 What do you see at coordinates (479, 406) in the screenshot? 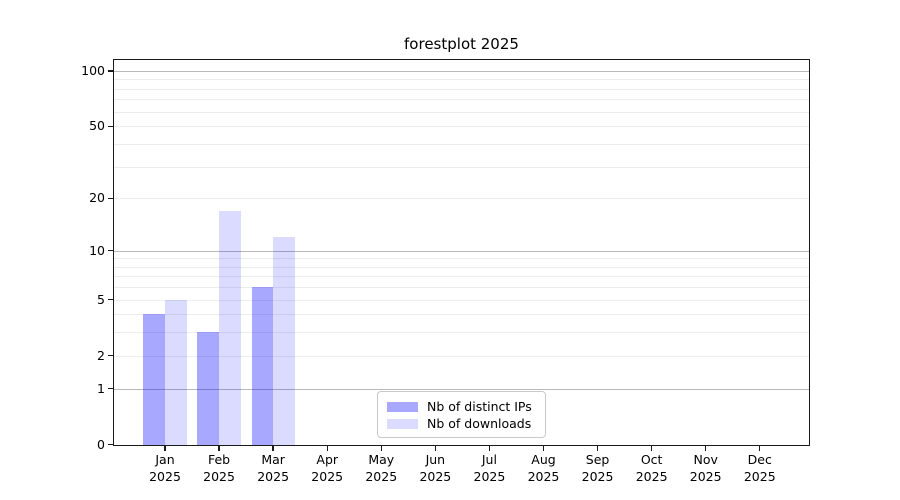
I see `legend-label-distinct-ips: Nb of distinct IPs` at bounding box center [479, 406].